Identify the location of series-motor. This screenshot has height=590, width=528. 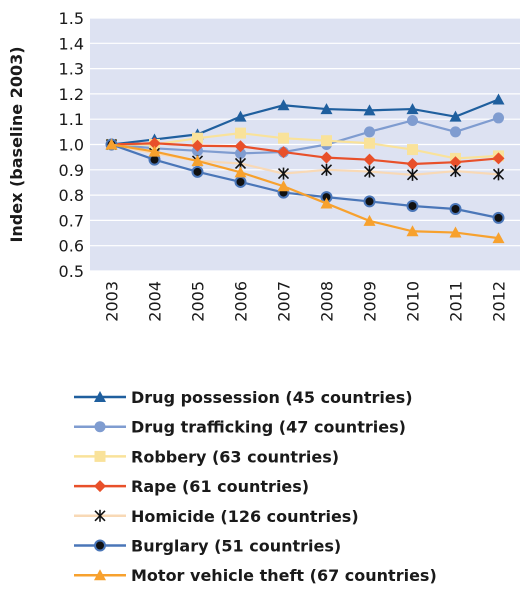
(305, 191).